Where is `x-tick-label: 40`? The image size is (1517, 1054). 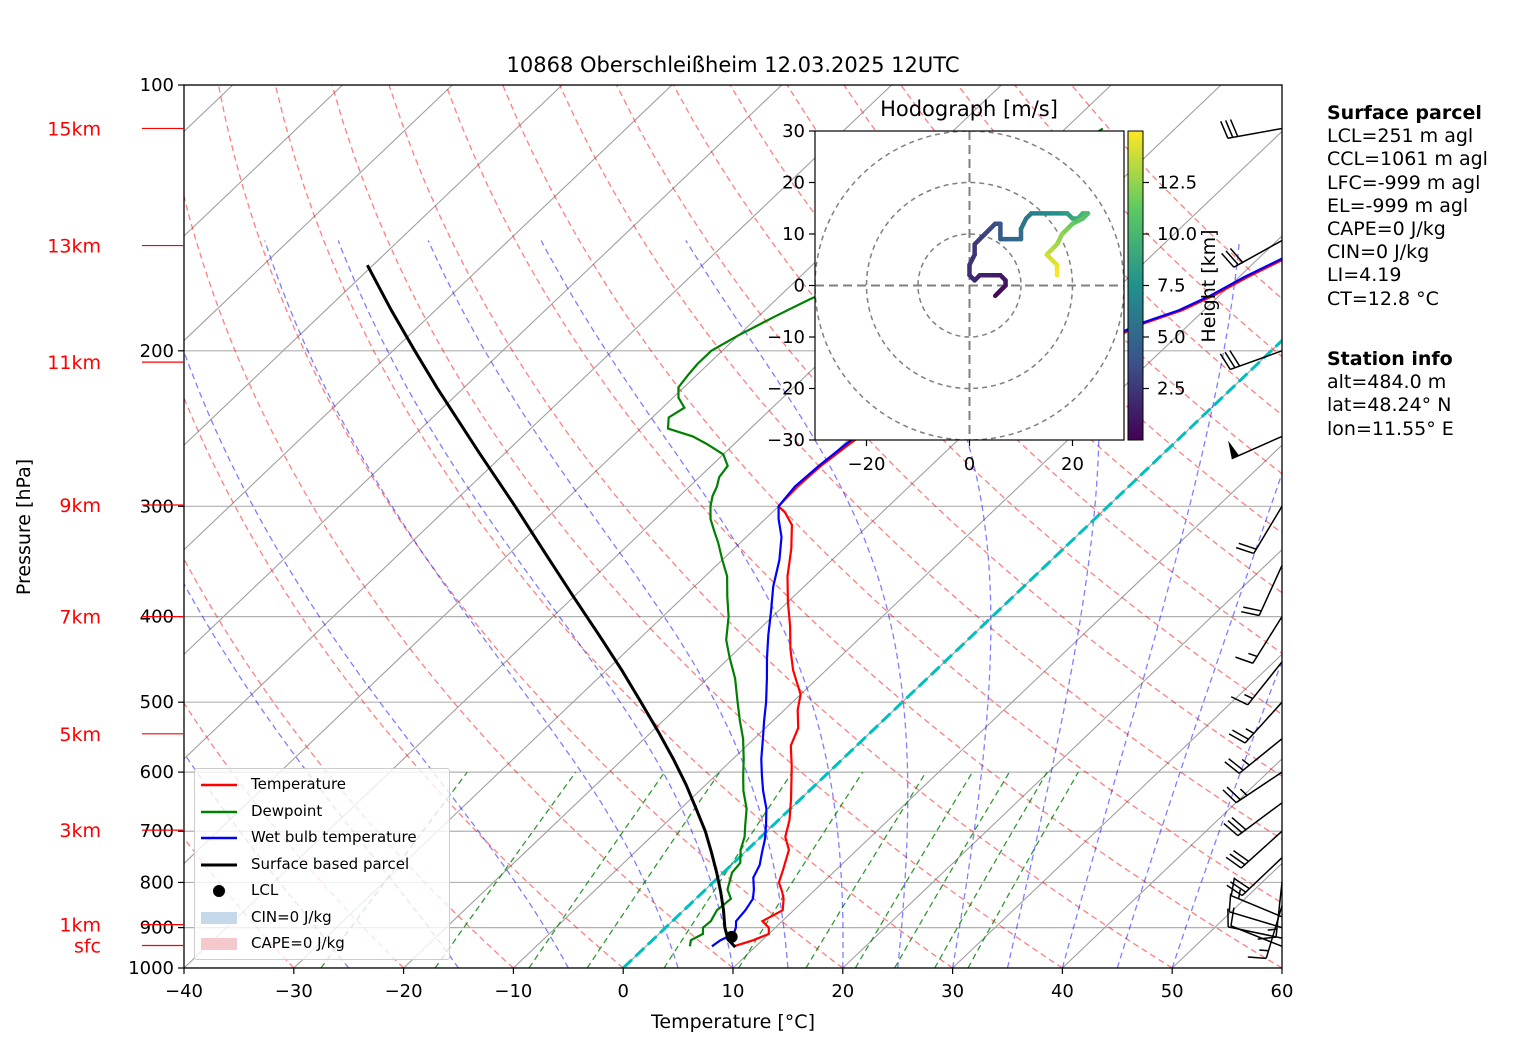 x-tick-label: 40 is located at coordinates (1062, 991).